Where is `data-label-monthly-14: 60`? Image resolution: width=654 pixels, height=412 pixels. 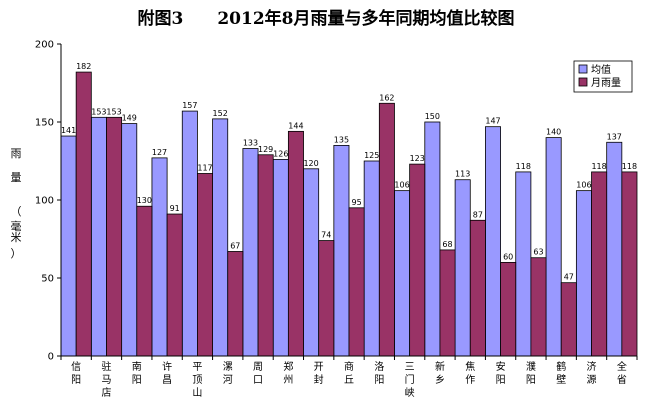 data-label-monthly-14: 60 is located at coordinates (508, 256).